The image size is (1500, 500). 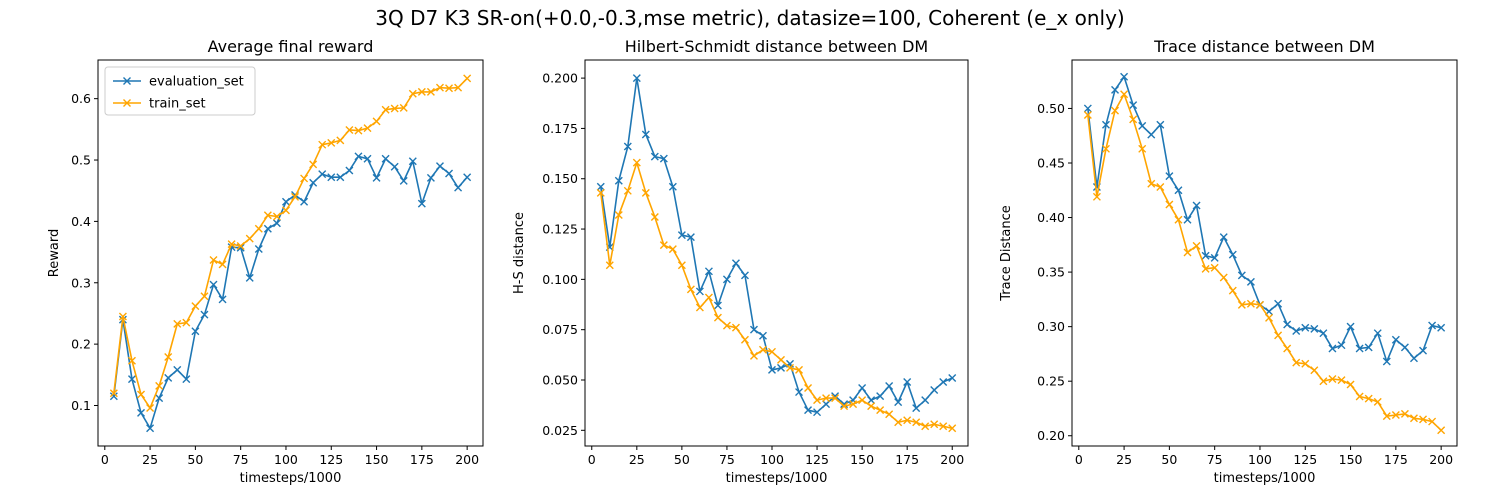 What do you see at coordinates (560, 430) in the screenshot?
I see `y-tick-label: 0.025` at bounding box center [560, 430].